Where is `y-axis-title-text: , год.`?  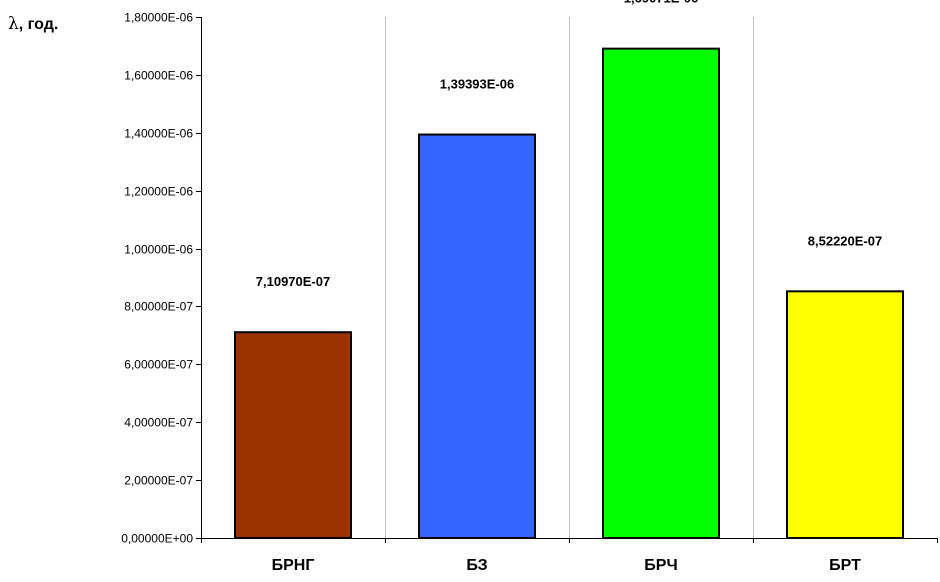 y-axis-title-text: , год. is located at coordinates (38, 24).